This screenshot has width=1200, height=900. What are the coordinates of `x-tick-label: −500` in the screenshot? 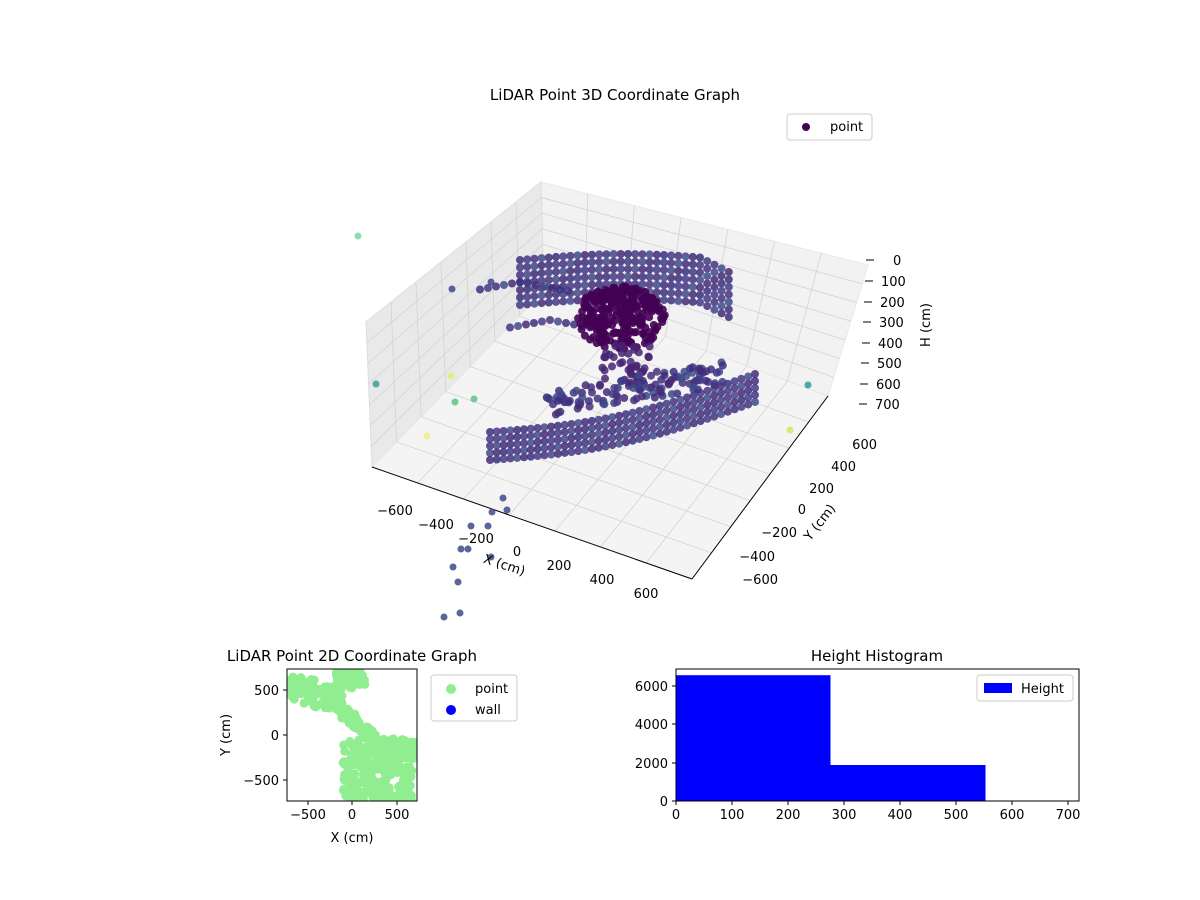 It's located at (308, 815).